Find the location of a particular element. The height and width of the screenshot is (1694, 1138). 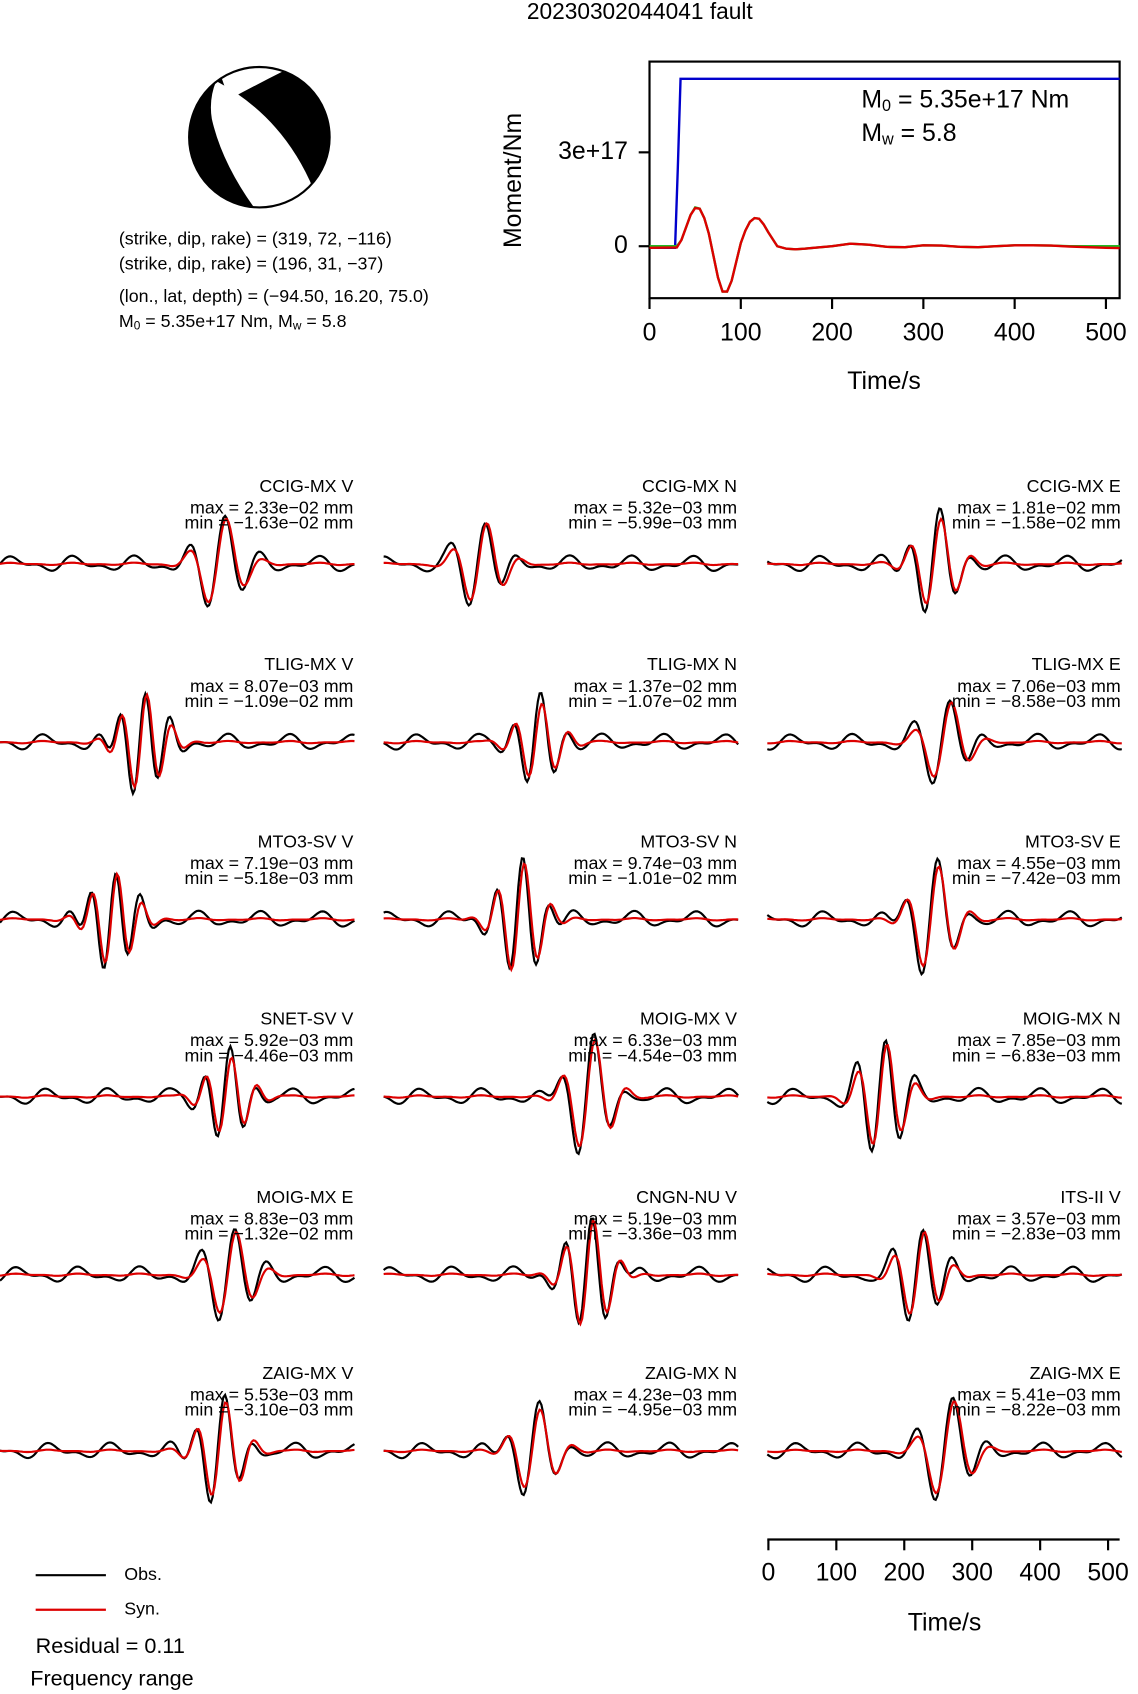

station-label: MOIG-MX E is located at coordinates (304, 1197).